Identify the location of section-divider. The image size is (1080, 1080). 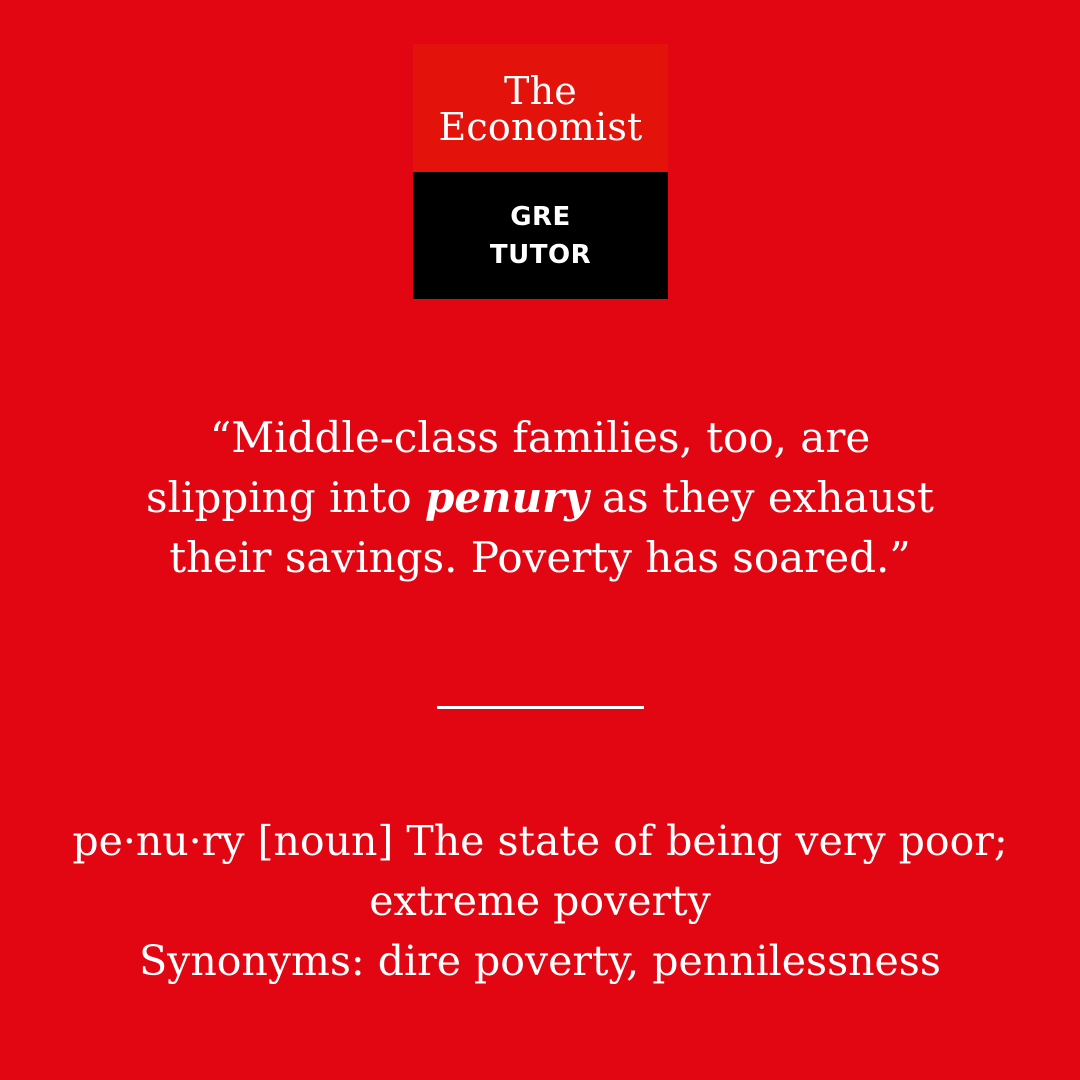
(540, 707).